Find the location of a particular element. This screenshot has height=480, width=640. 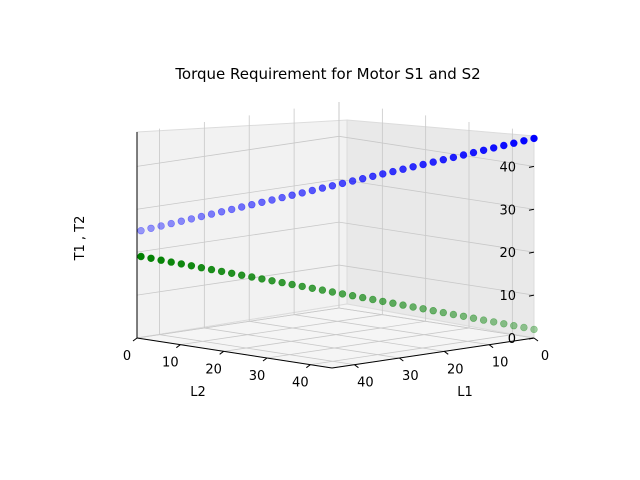

z-tick-label: 0 is located at coordinates (512, 339).